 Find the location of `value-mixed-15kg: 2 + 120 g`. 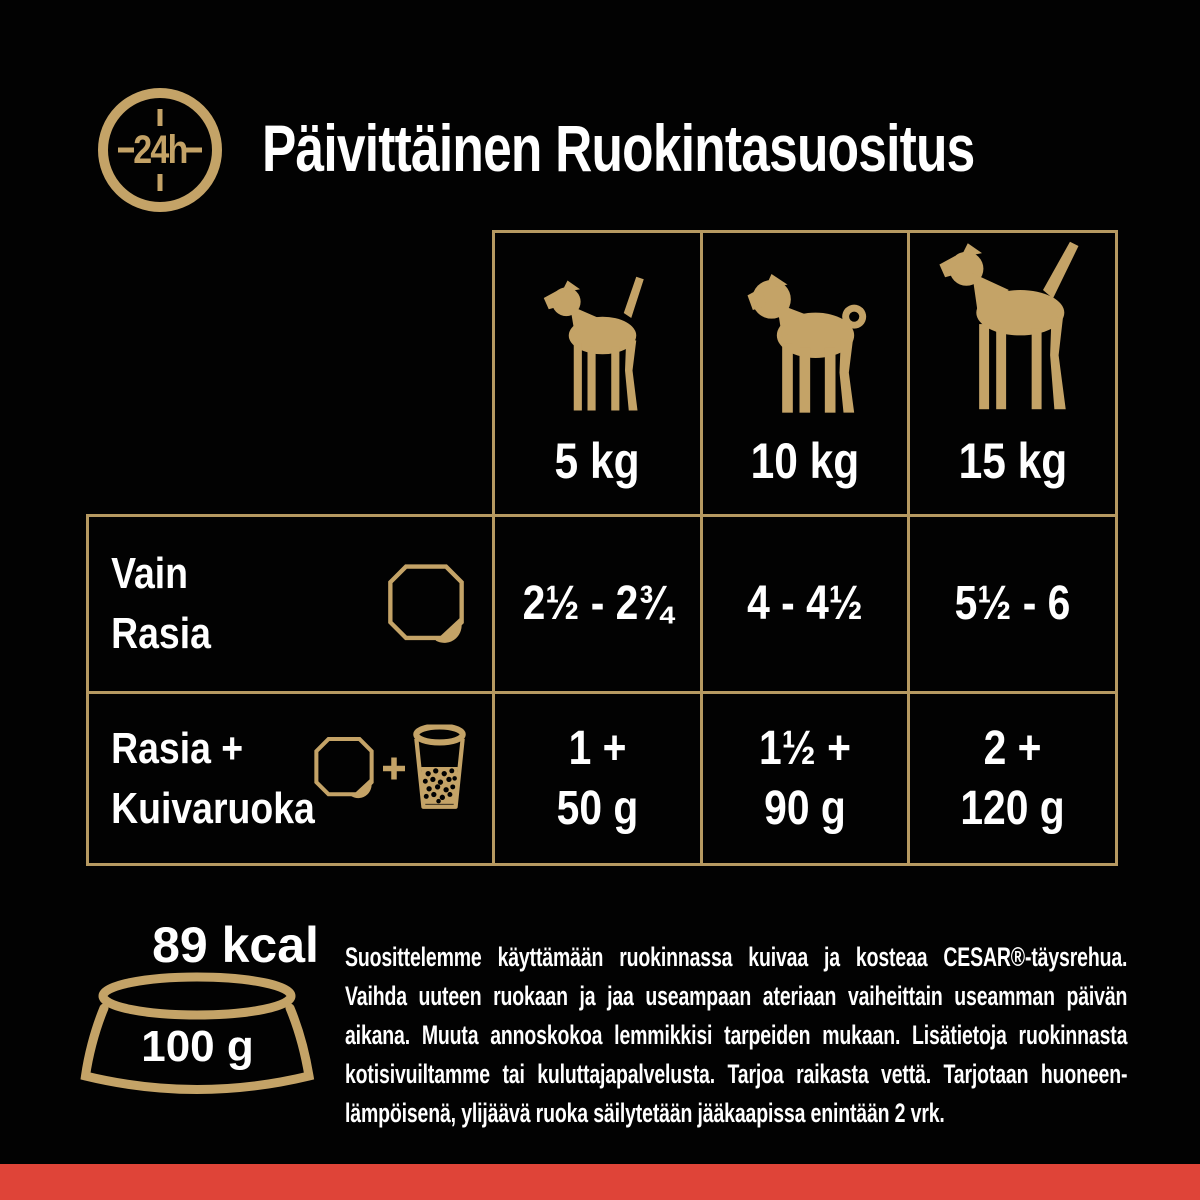

value-mixed-15kg: 2 + 120 g is located at coordinates (1012, 778).